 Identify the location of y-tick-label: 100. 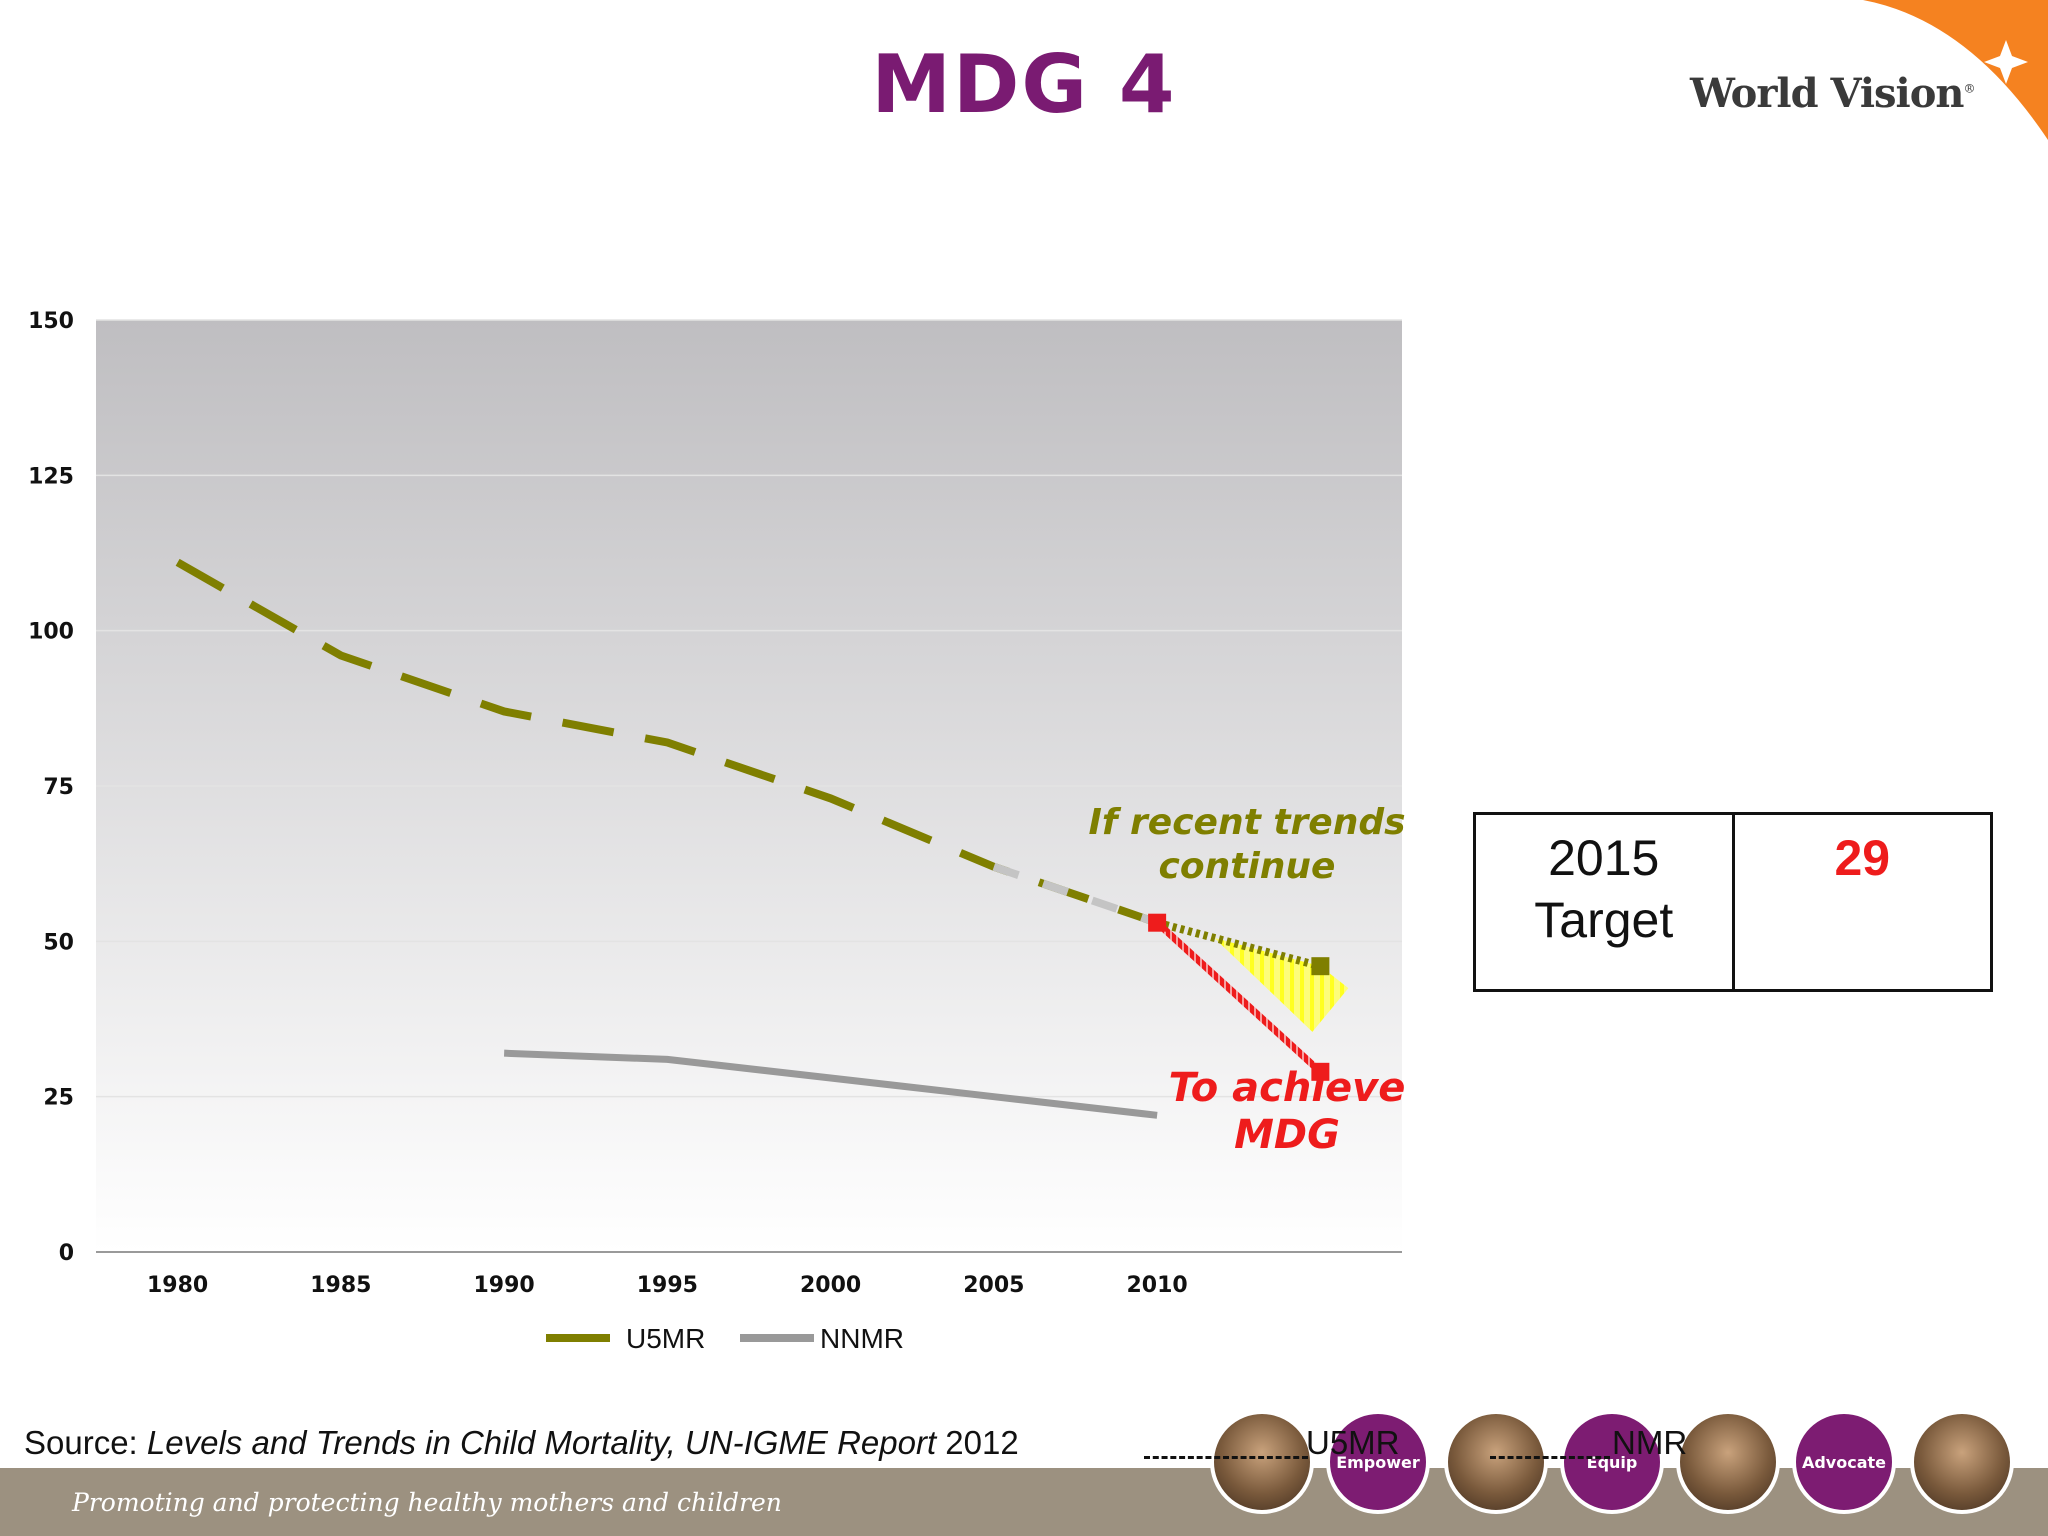
(51, 632).